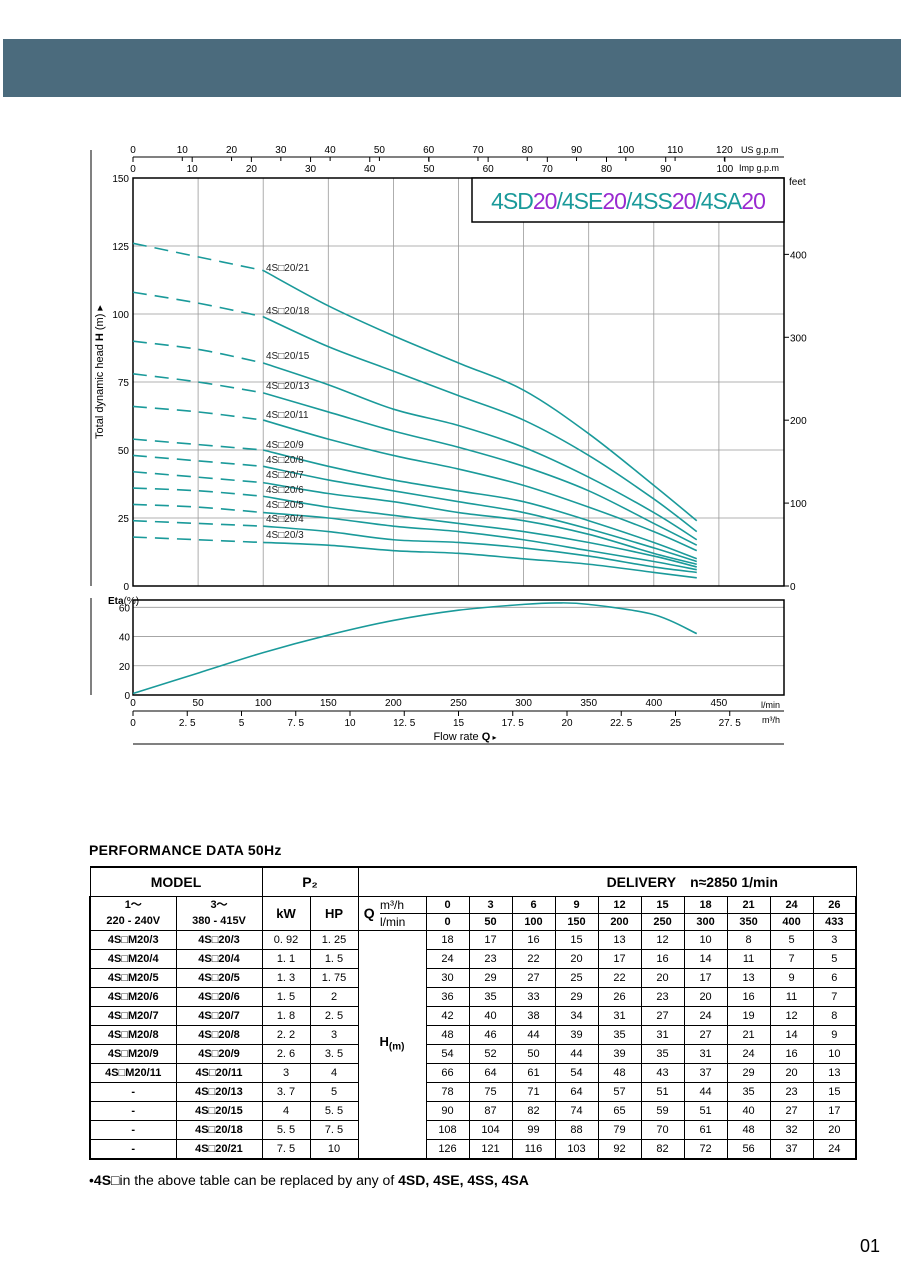 This screenshot has width=904, height=1280. I want to click on head-value: 64, so click(490, 1073).